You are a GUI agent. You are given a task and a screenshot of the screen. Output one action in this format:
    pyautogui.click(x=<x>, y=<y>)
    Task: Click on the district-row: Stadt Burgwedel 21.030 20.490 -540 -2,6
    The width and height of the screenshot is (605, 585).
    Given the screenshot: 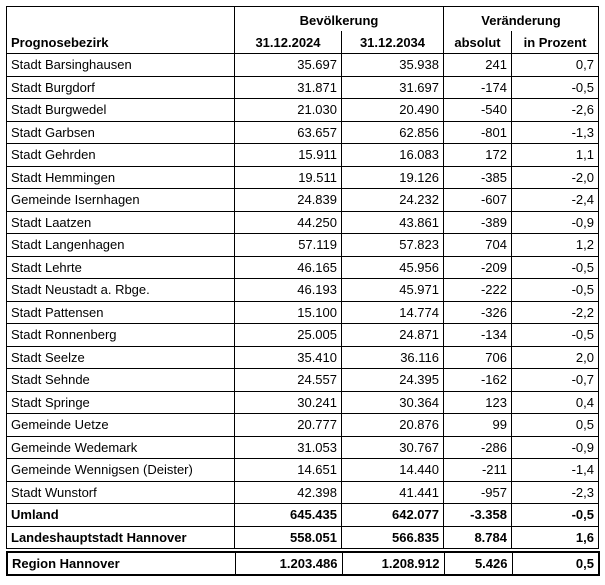 What is the action you would take?
    pyautogui.click(x=302, y=110)
    